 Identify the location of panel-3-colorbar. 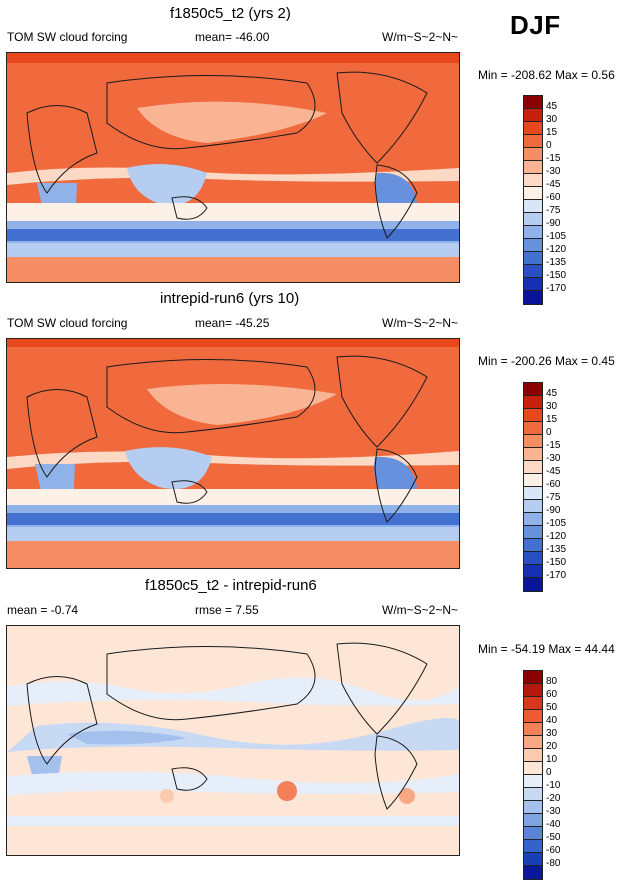
(533, 775).